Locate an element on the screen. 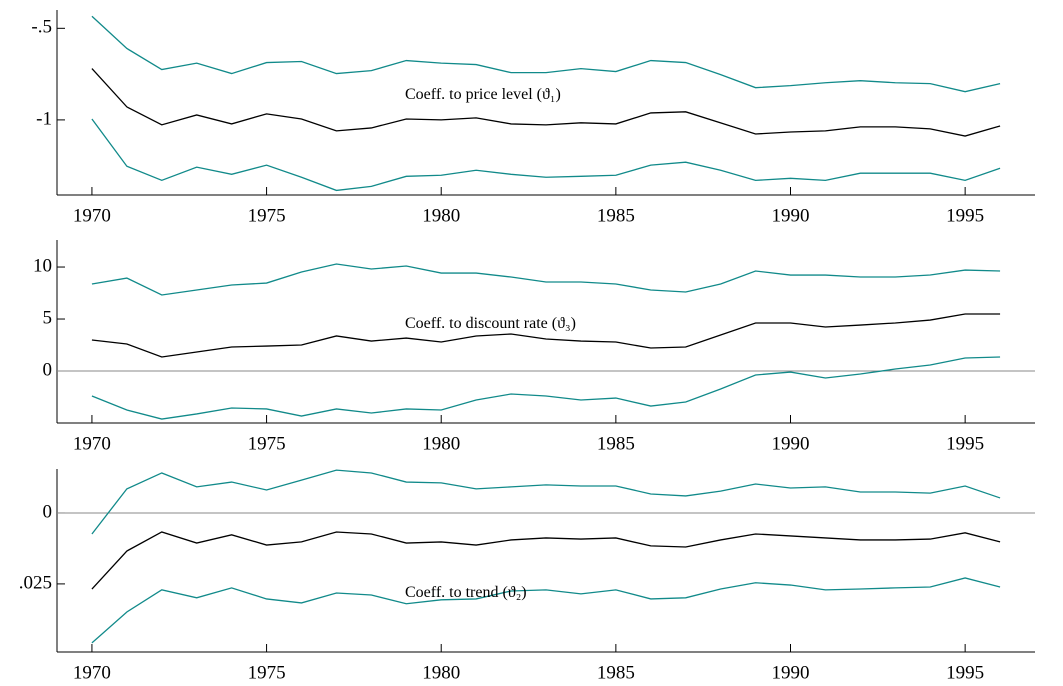 The width and height of the screenshot is (1063, 686). y-tick-label: -.5 is located at coordinates (41, 27).